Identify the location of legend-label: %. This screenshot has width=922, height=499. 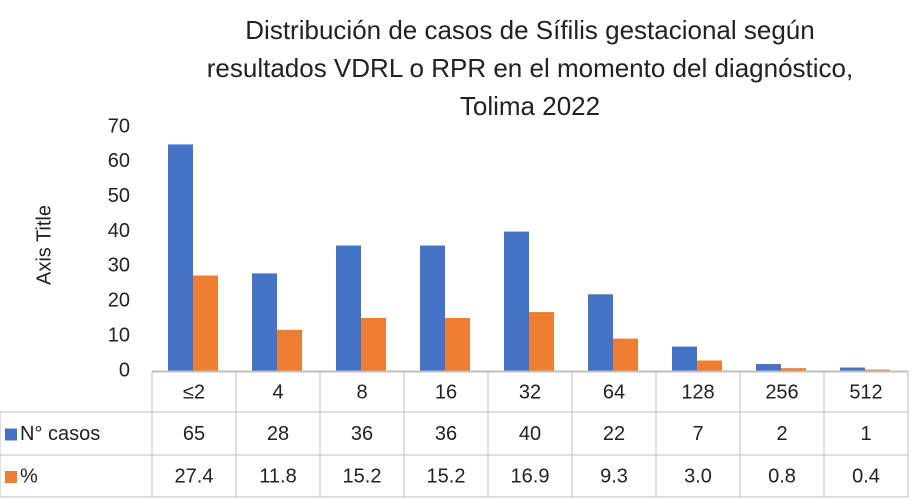
(29, 476).